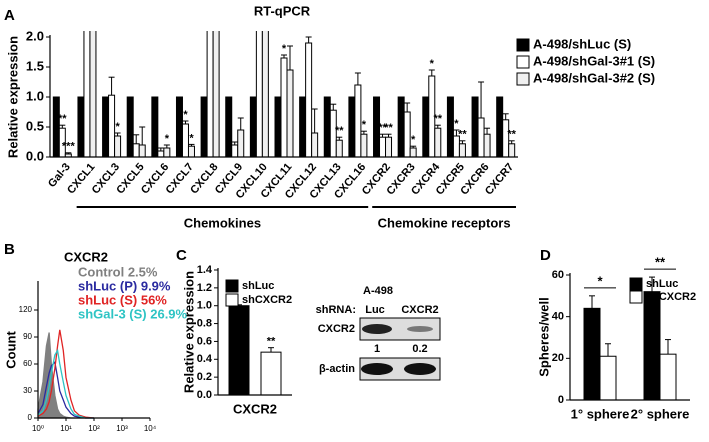 This screenshot has width=709, height=442. Describe the element at coordinates (122, 299) in the screenshot. I see `legend-label: shLuc (S) 56%` at that location.